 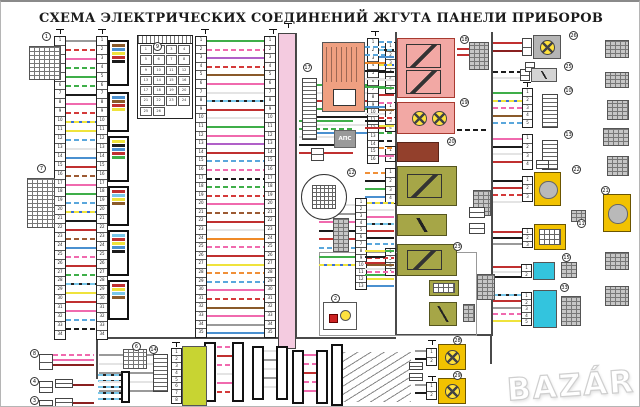 I want to click on pin-cell: 35, so click(x=201, y=332).